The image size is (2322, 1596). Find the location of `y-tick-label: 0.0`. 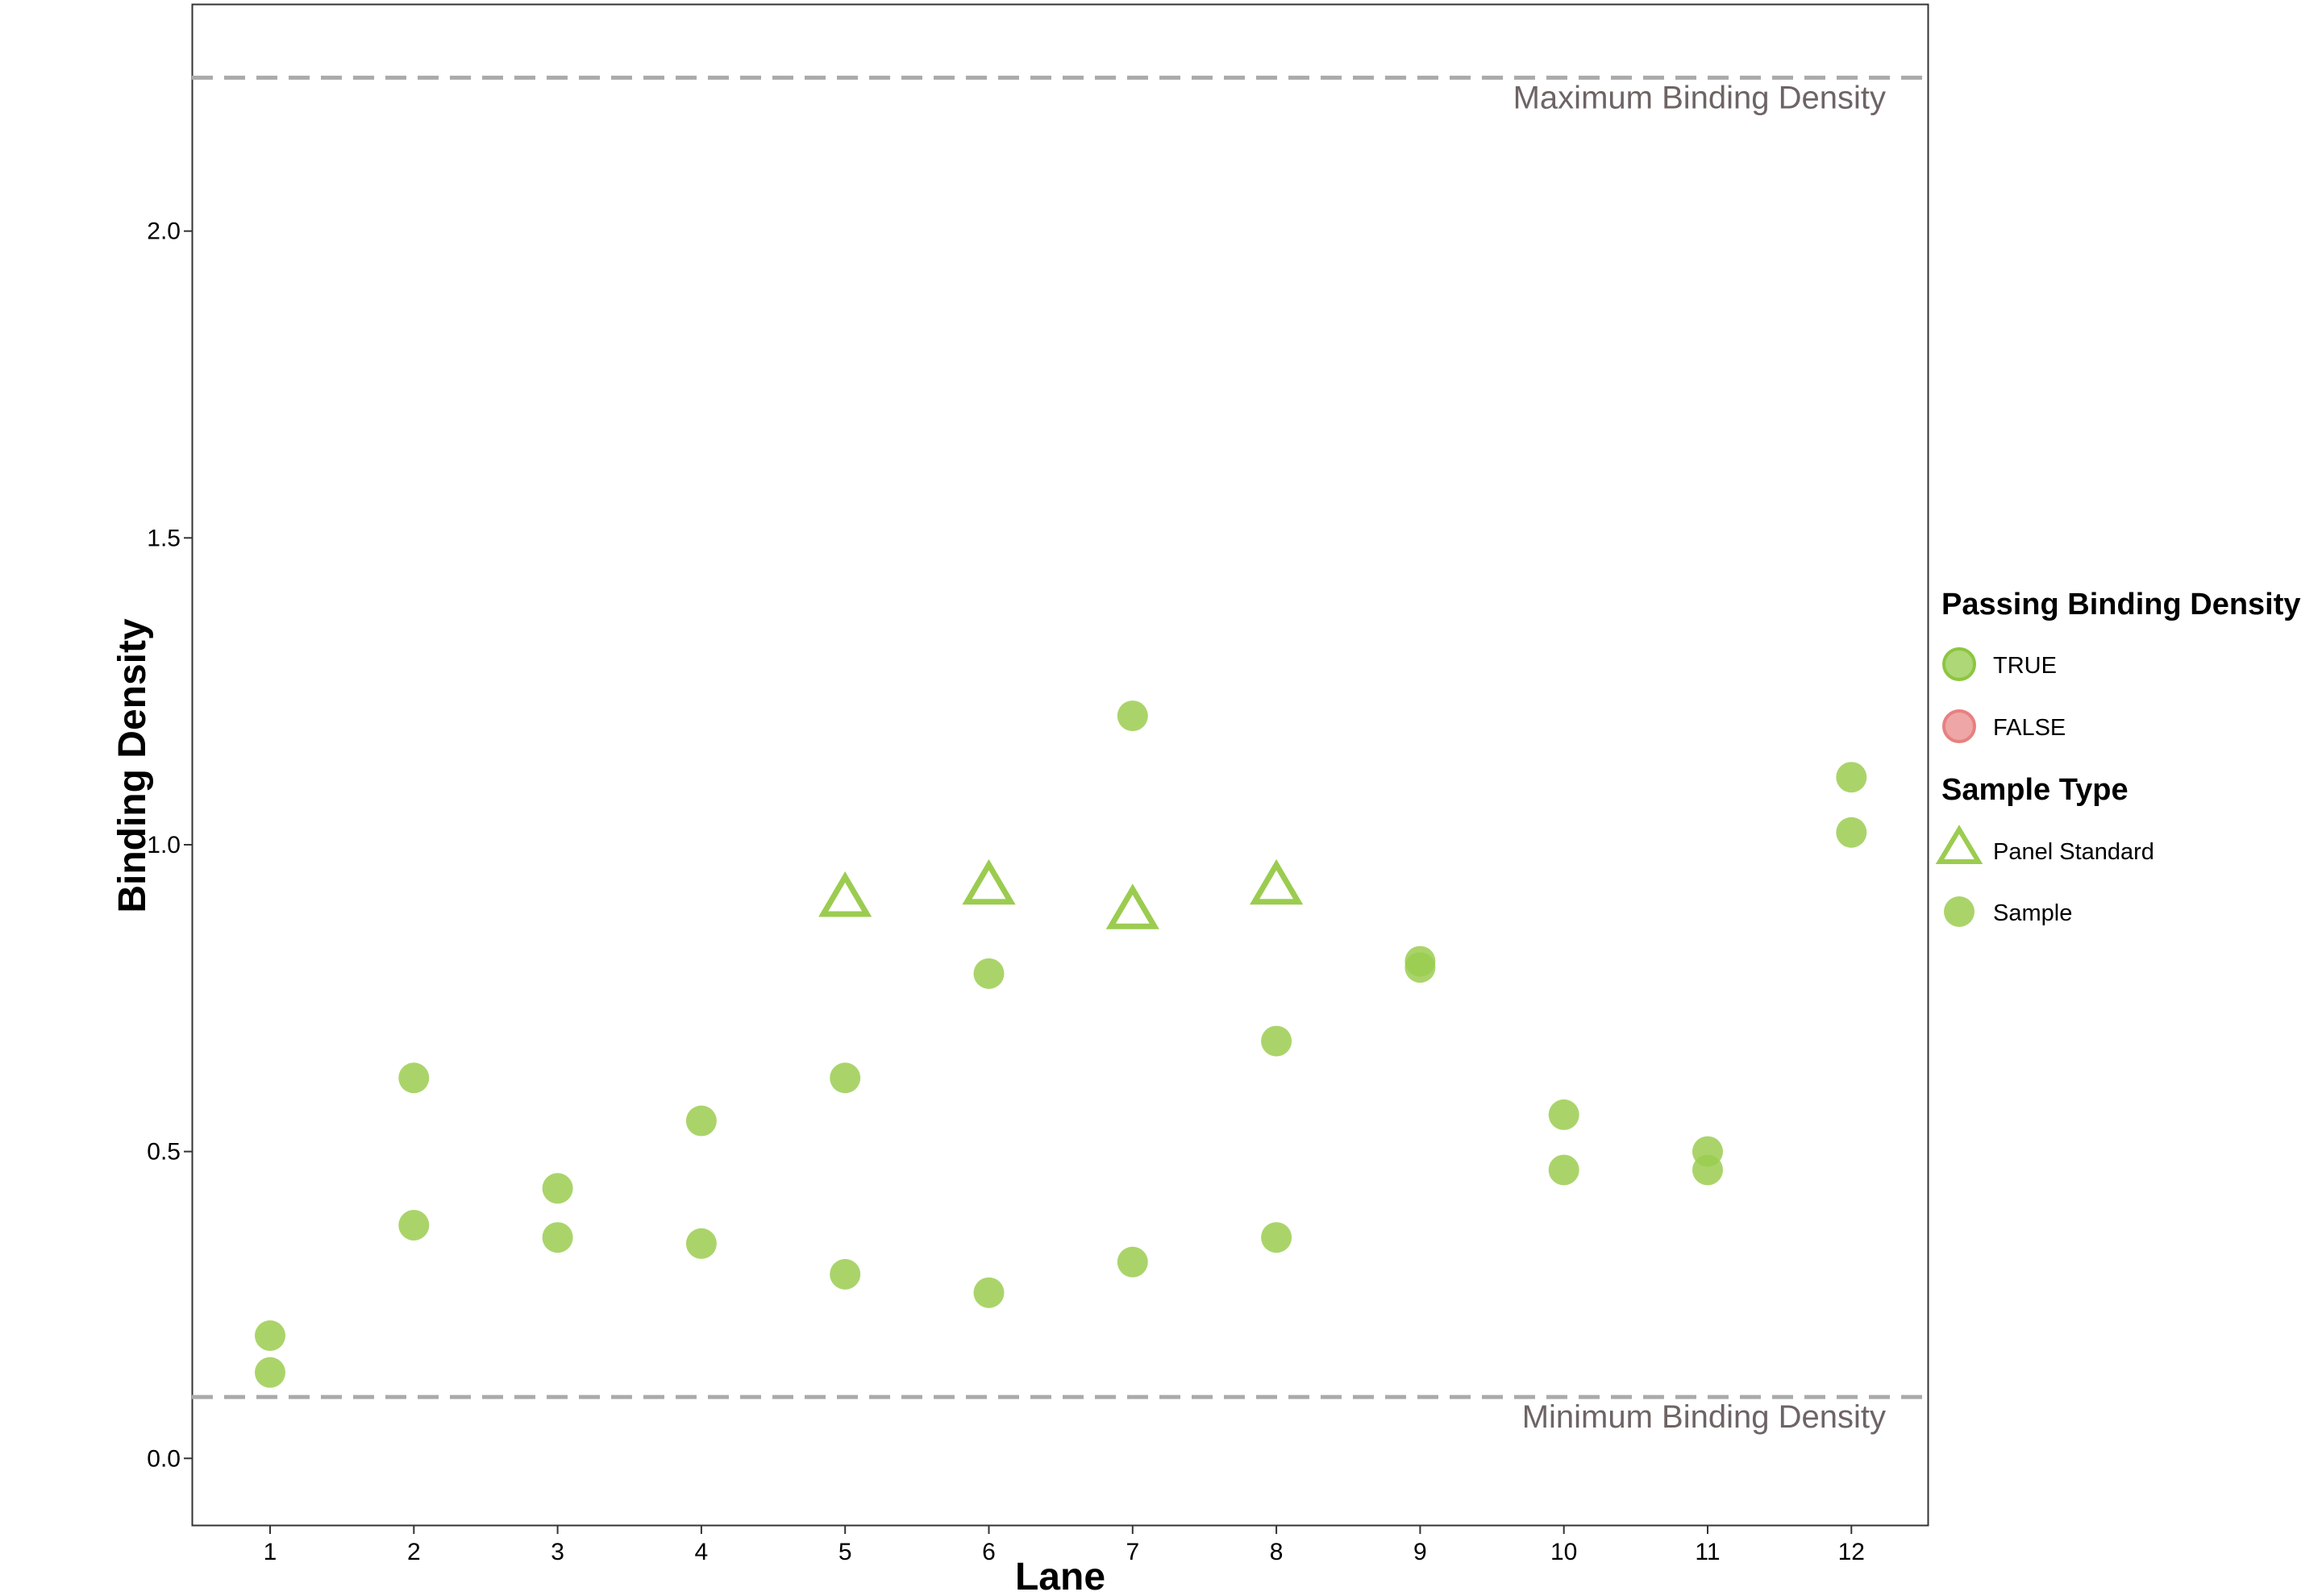

y-tick-label: 0.0 is located at coordinates (164, 1458).